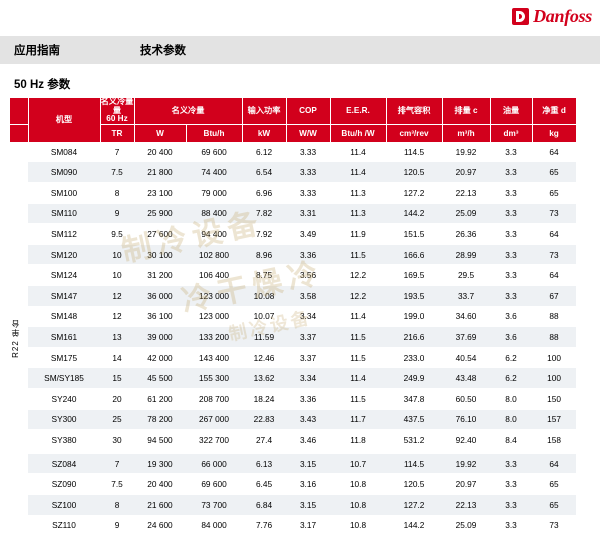  Describe the element at coordinates (358, 464) in the screenshot. I see `cell-btu-h-w: 10.7` at that location.